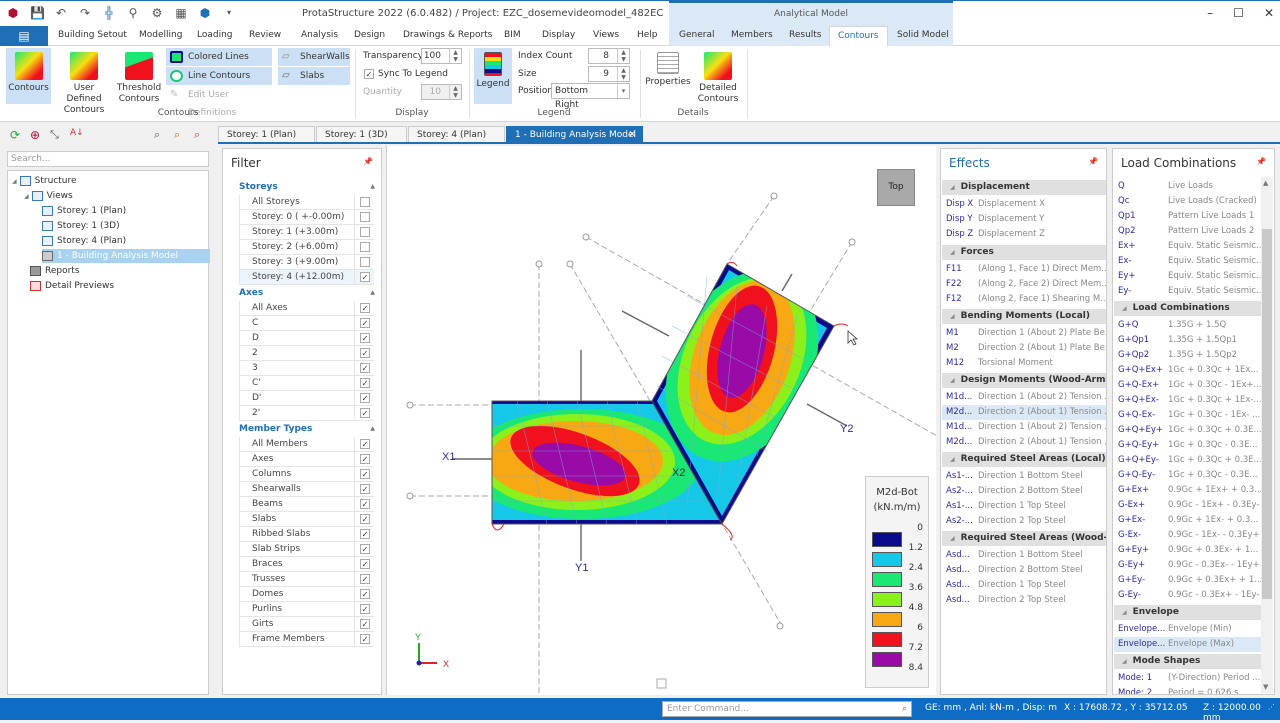 This screenshot has width=1280, height=723. I want to click on zoom-focus-icon: ⌕, so click(177, 134).